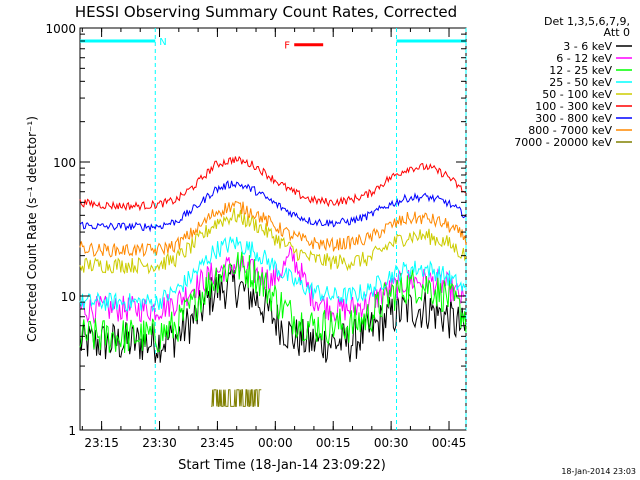 This screenshot has height=480, width=640. I want to click on legend-header: Det 1,3,5,6,7,9,, so click(587, 21).